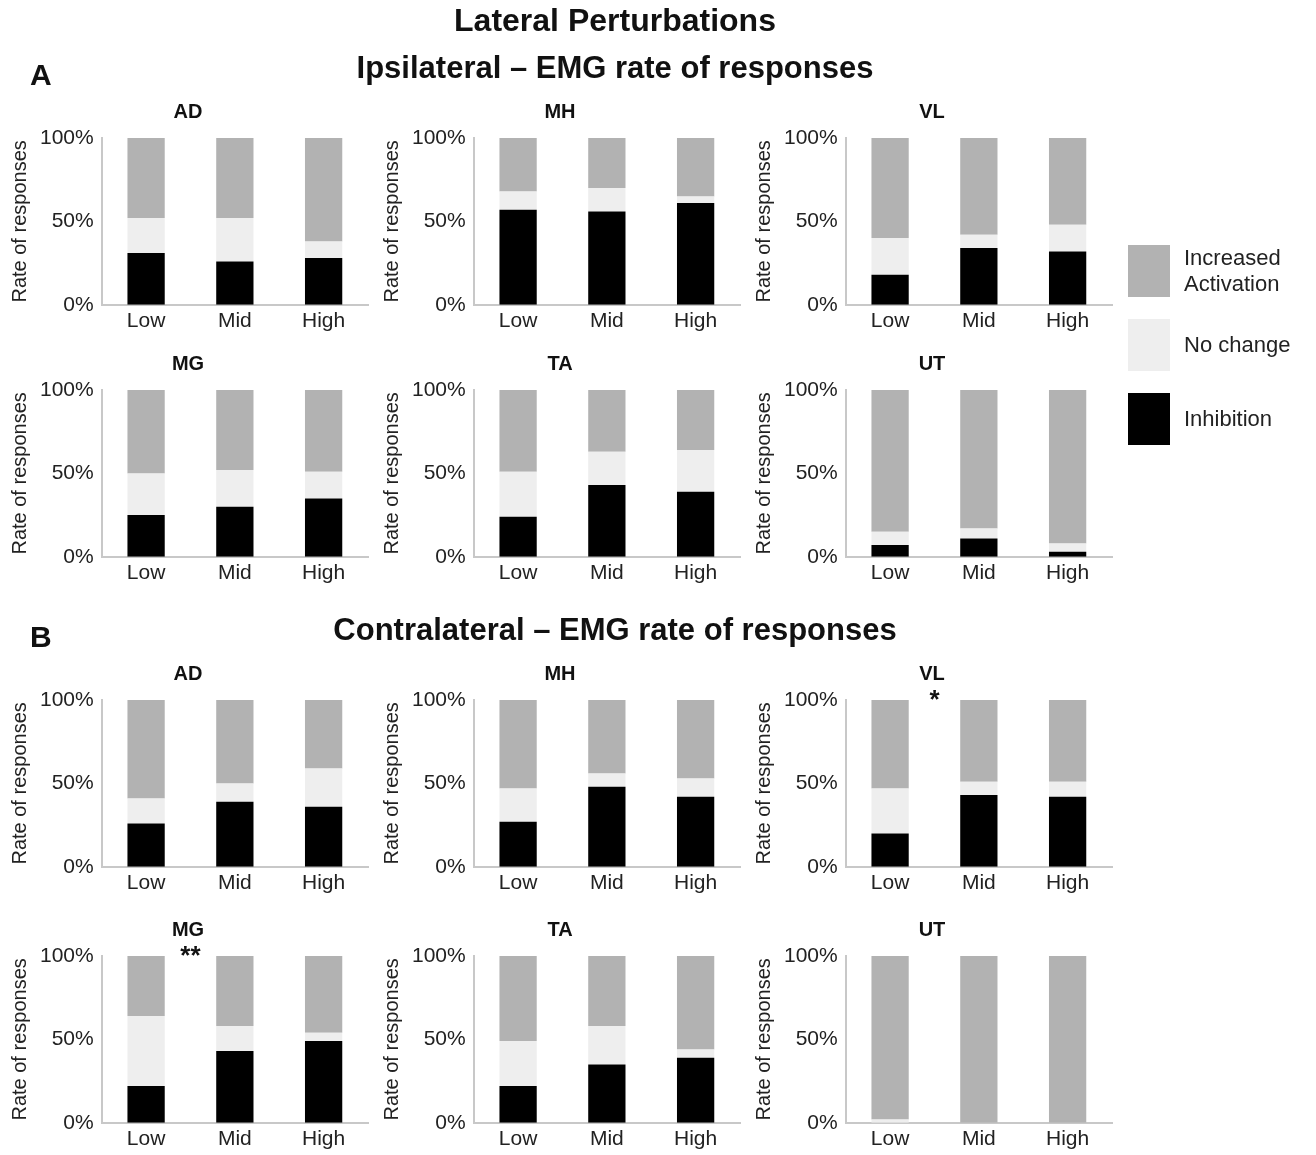 The width and height of the screenshot is (1316, 1155). What do you see at coordinates (188, 672) in the screenshot?
I see `chart-title: AD` at bounding box center [188, 672].